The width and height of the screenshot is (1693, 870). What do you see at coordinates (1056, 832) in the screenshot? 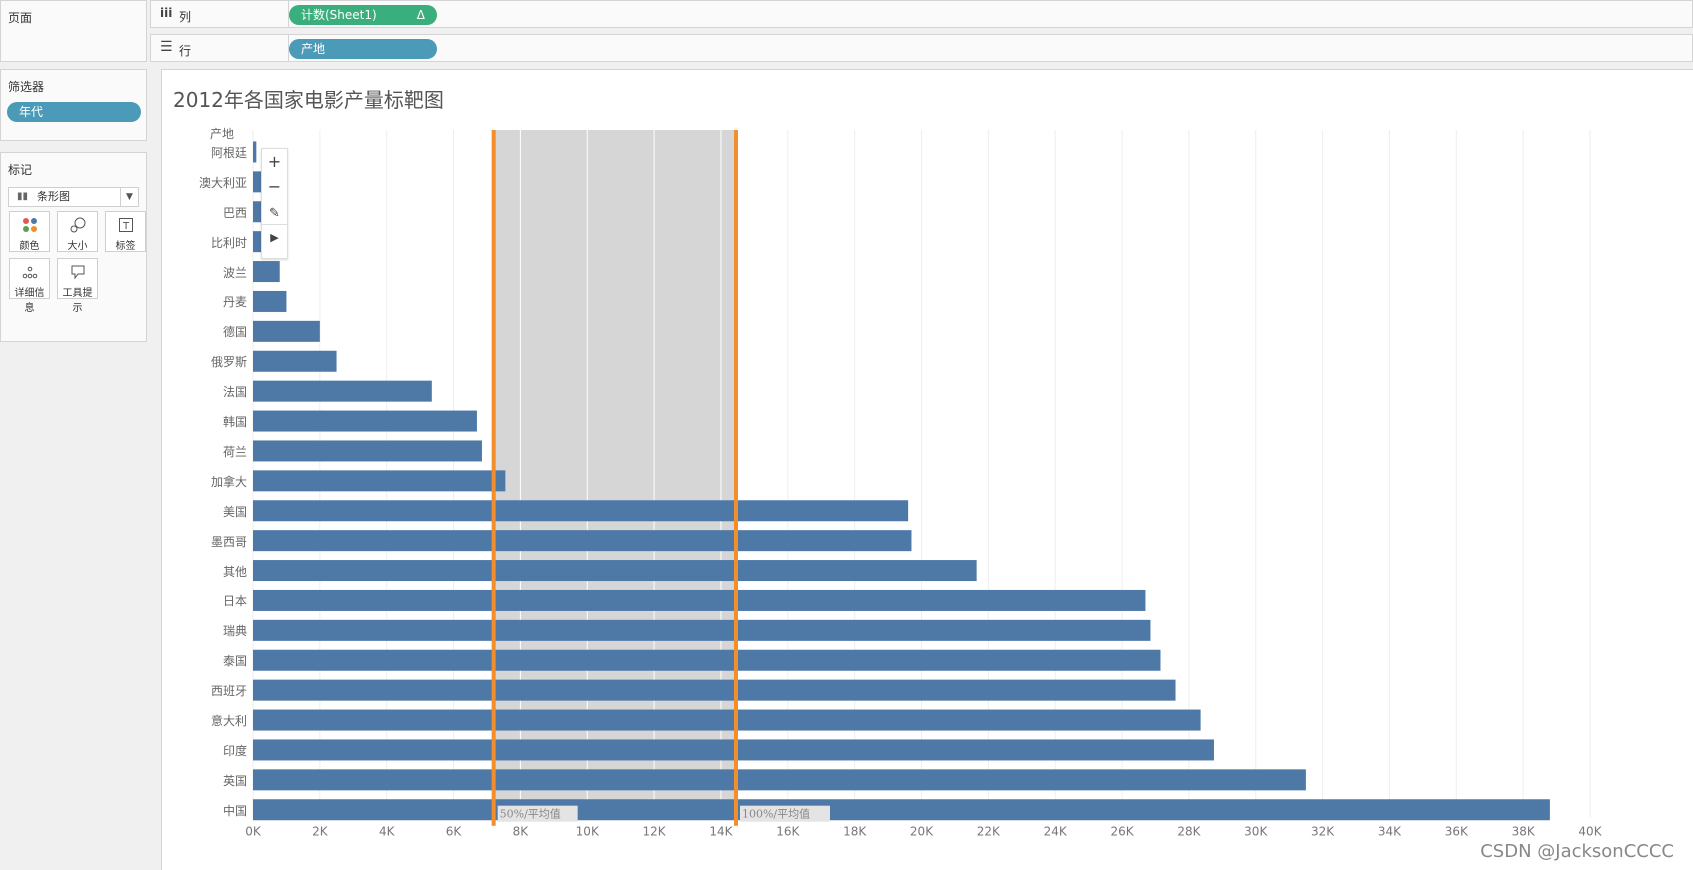
I see `x-tick-label: 24K` at bounding box center [1056, 832].